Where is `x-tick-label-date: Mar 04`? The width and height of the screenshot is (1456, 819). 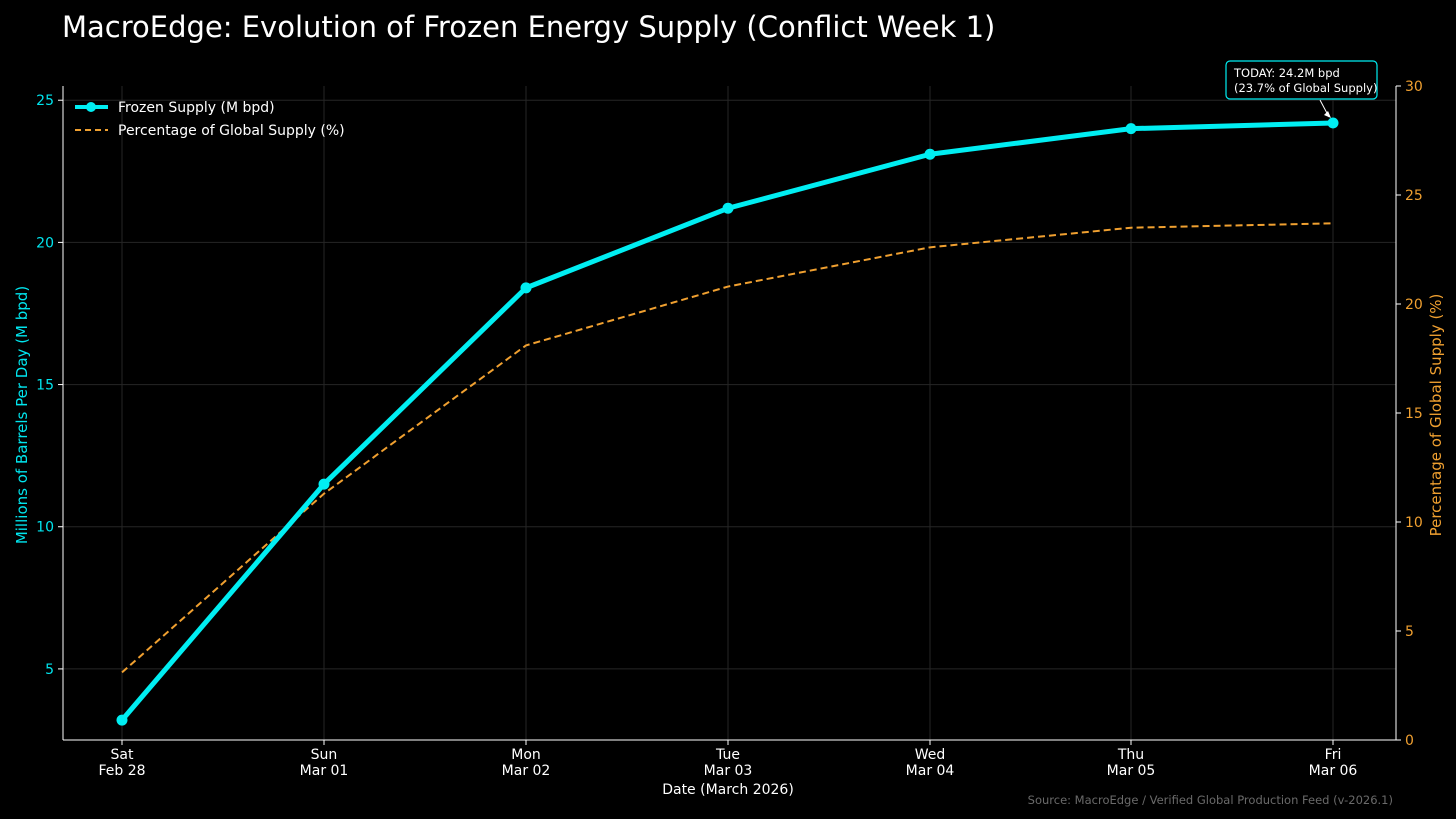
x-tick-label-date: Mar 04 is located at coordinates (930, 771).